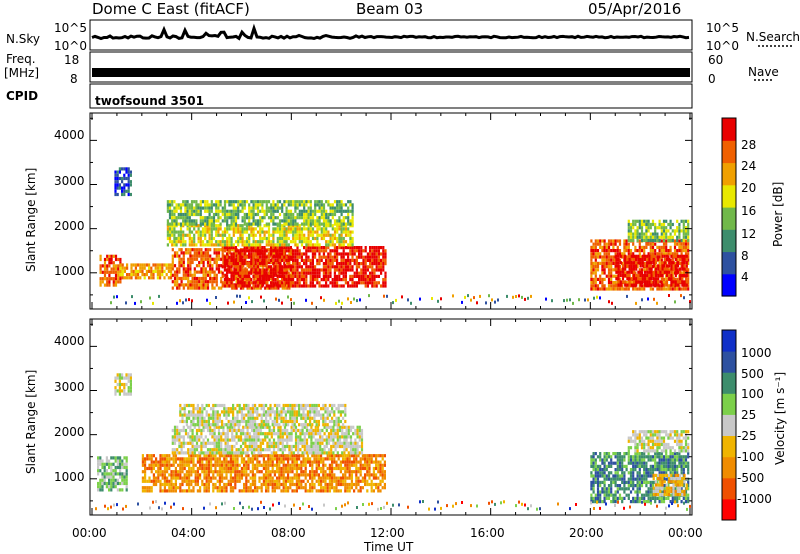 The image size is (800, 554). Describe the element at coordinates (69, 226) in the screenshot. I see `power-y-tick: 2000` at that location.